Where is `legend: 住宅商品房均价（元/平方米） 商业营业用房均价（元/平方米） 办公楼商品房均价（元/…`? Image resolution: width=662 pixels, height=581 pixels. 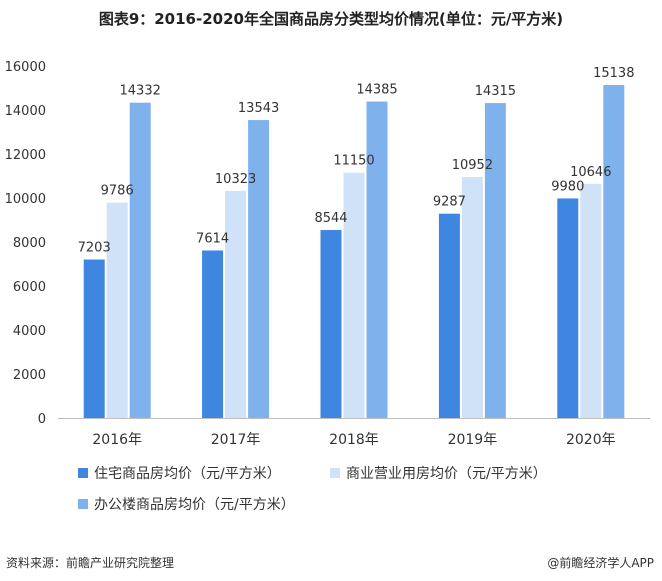
legend: 住宅商品房均价（元/平方米） 商业营业用房均价（元/平方米） 办公楼商品房均价（元/… is located at coordinates (312, 489).